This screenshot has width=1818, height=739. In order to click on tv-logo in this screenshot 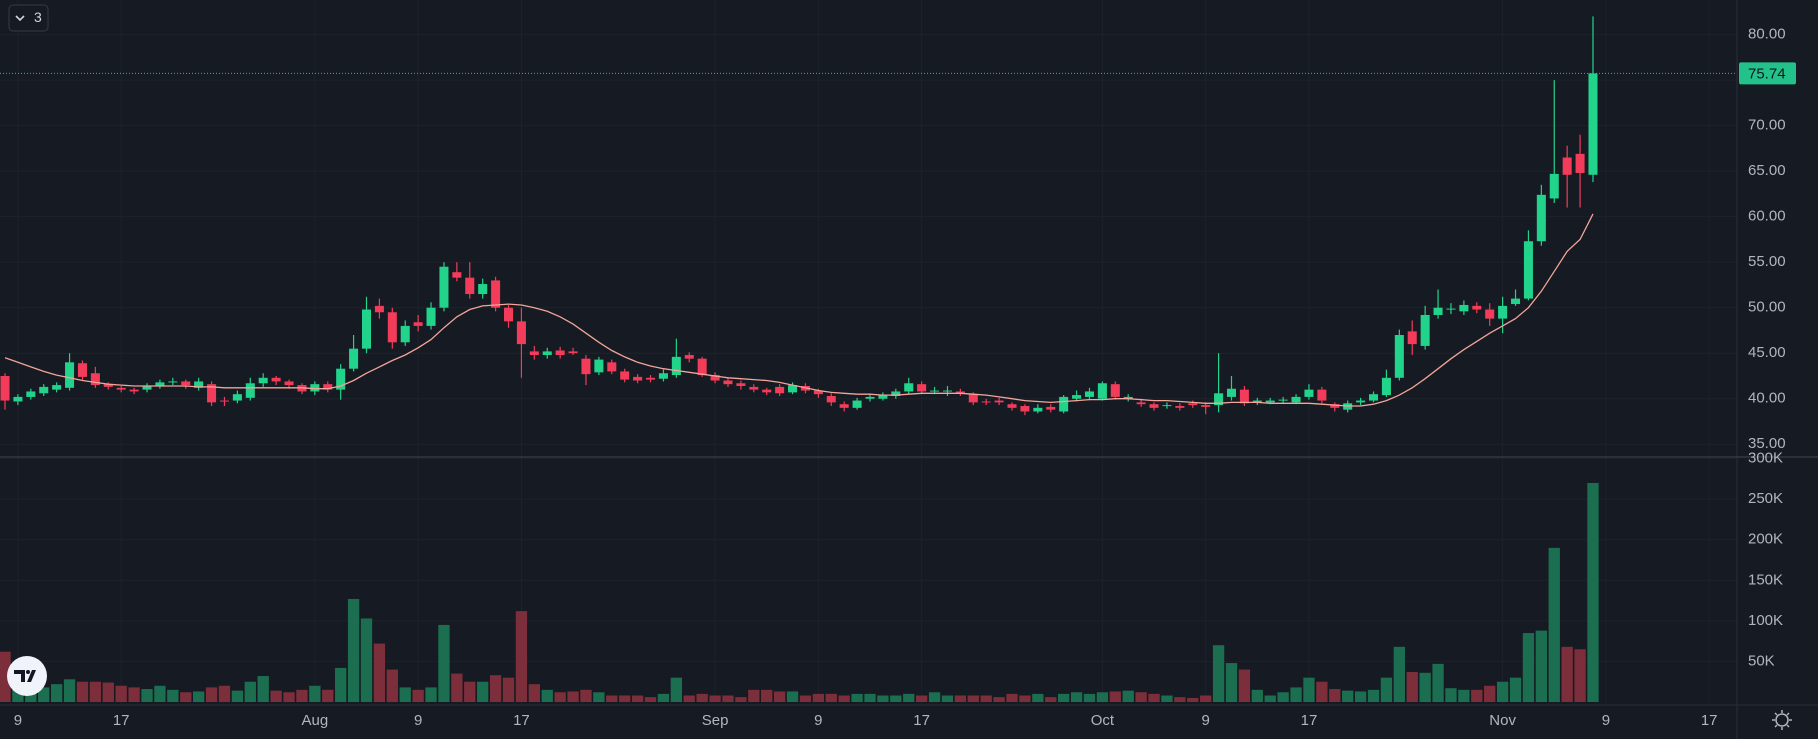, I will do `click(27, 676)`.